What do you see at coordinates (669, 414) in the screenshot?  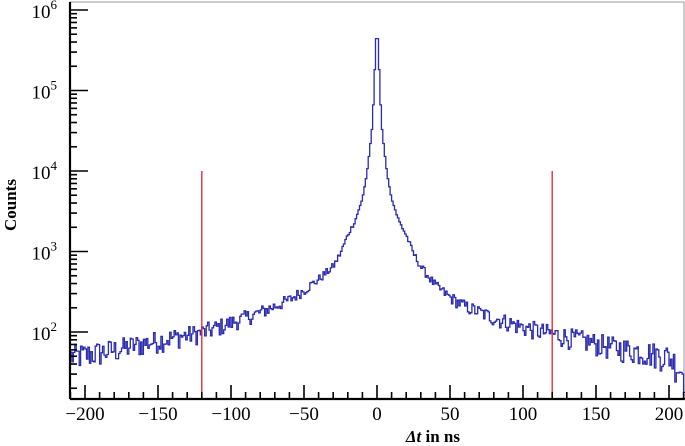 I see `x-tick-label: 200` at bounding box center [669, 414].